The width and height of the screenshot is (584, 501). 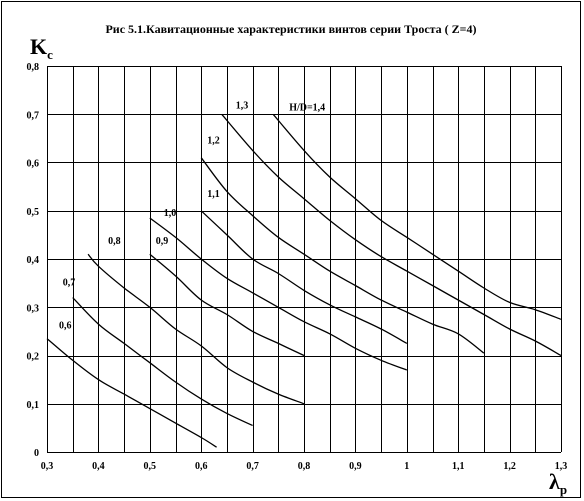 What do you see at coordinates (33, 357) in the screenshot?
I see `y-tick-label: 0,2` at bounding box center [33, 357].